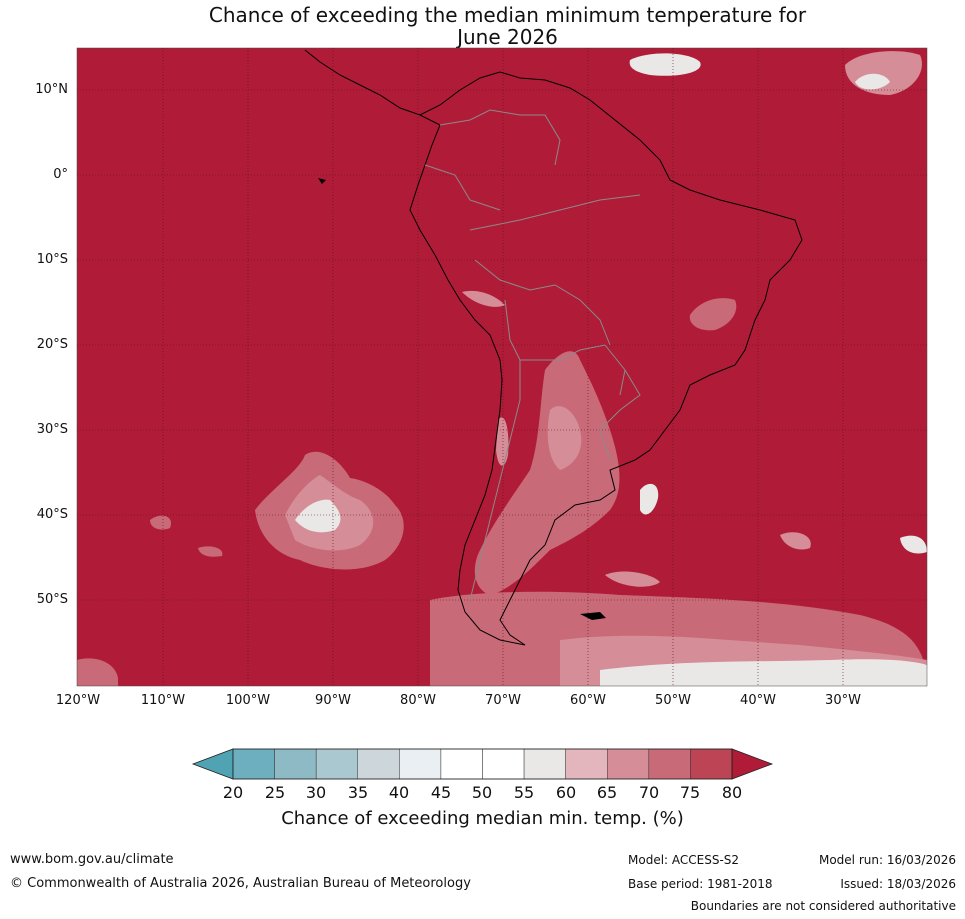  I want to click on lat-label-10s: 10°S, so click(52, 259).